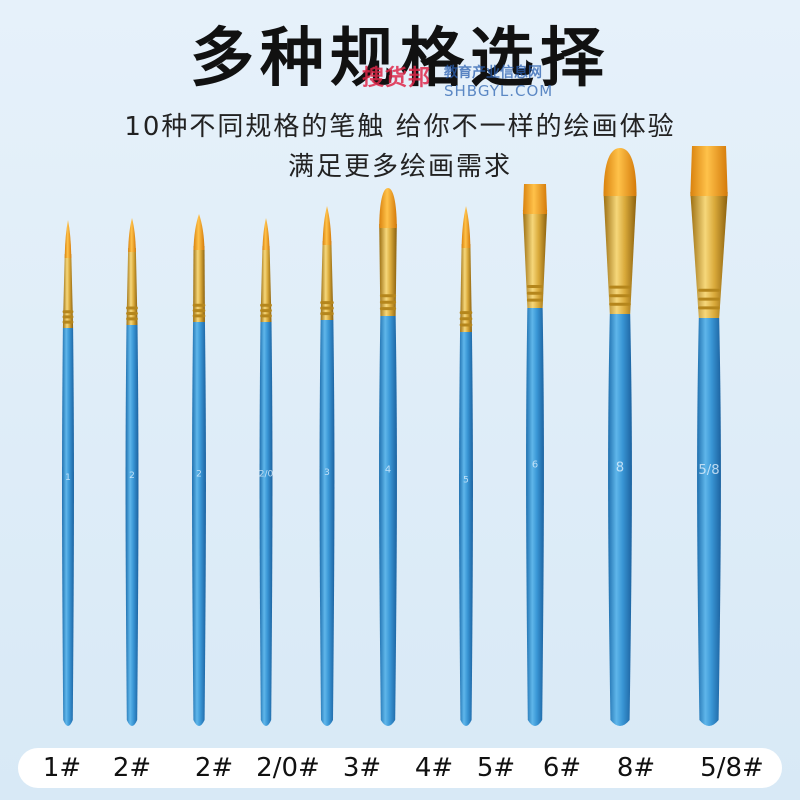 The height and width of the screenshot is (800, 800). I want to click on paint-brush: 1, so click(68, 473).